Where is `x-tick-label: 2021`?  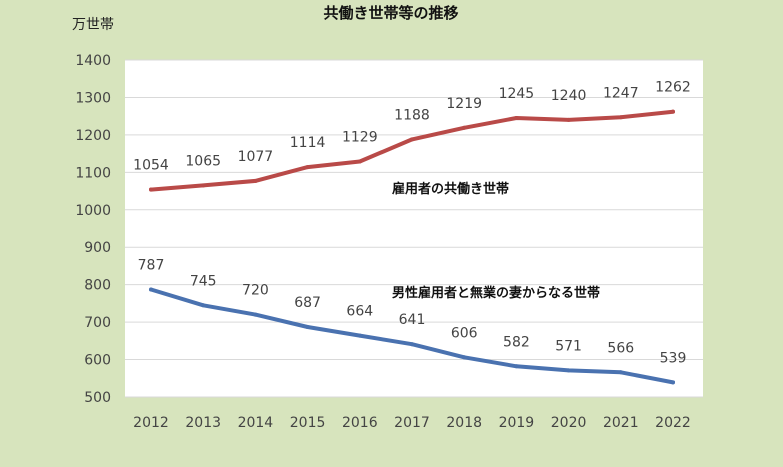 x-tick-label: 2021 is located at coordinates (621, 423).